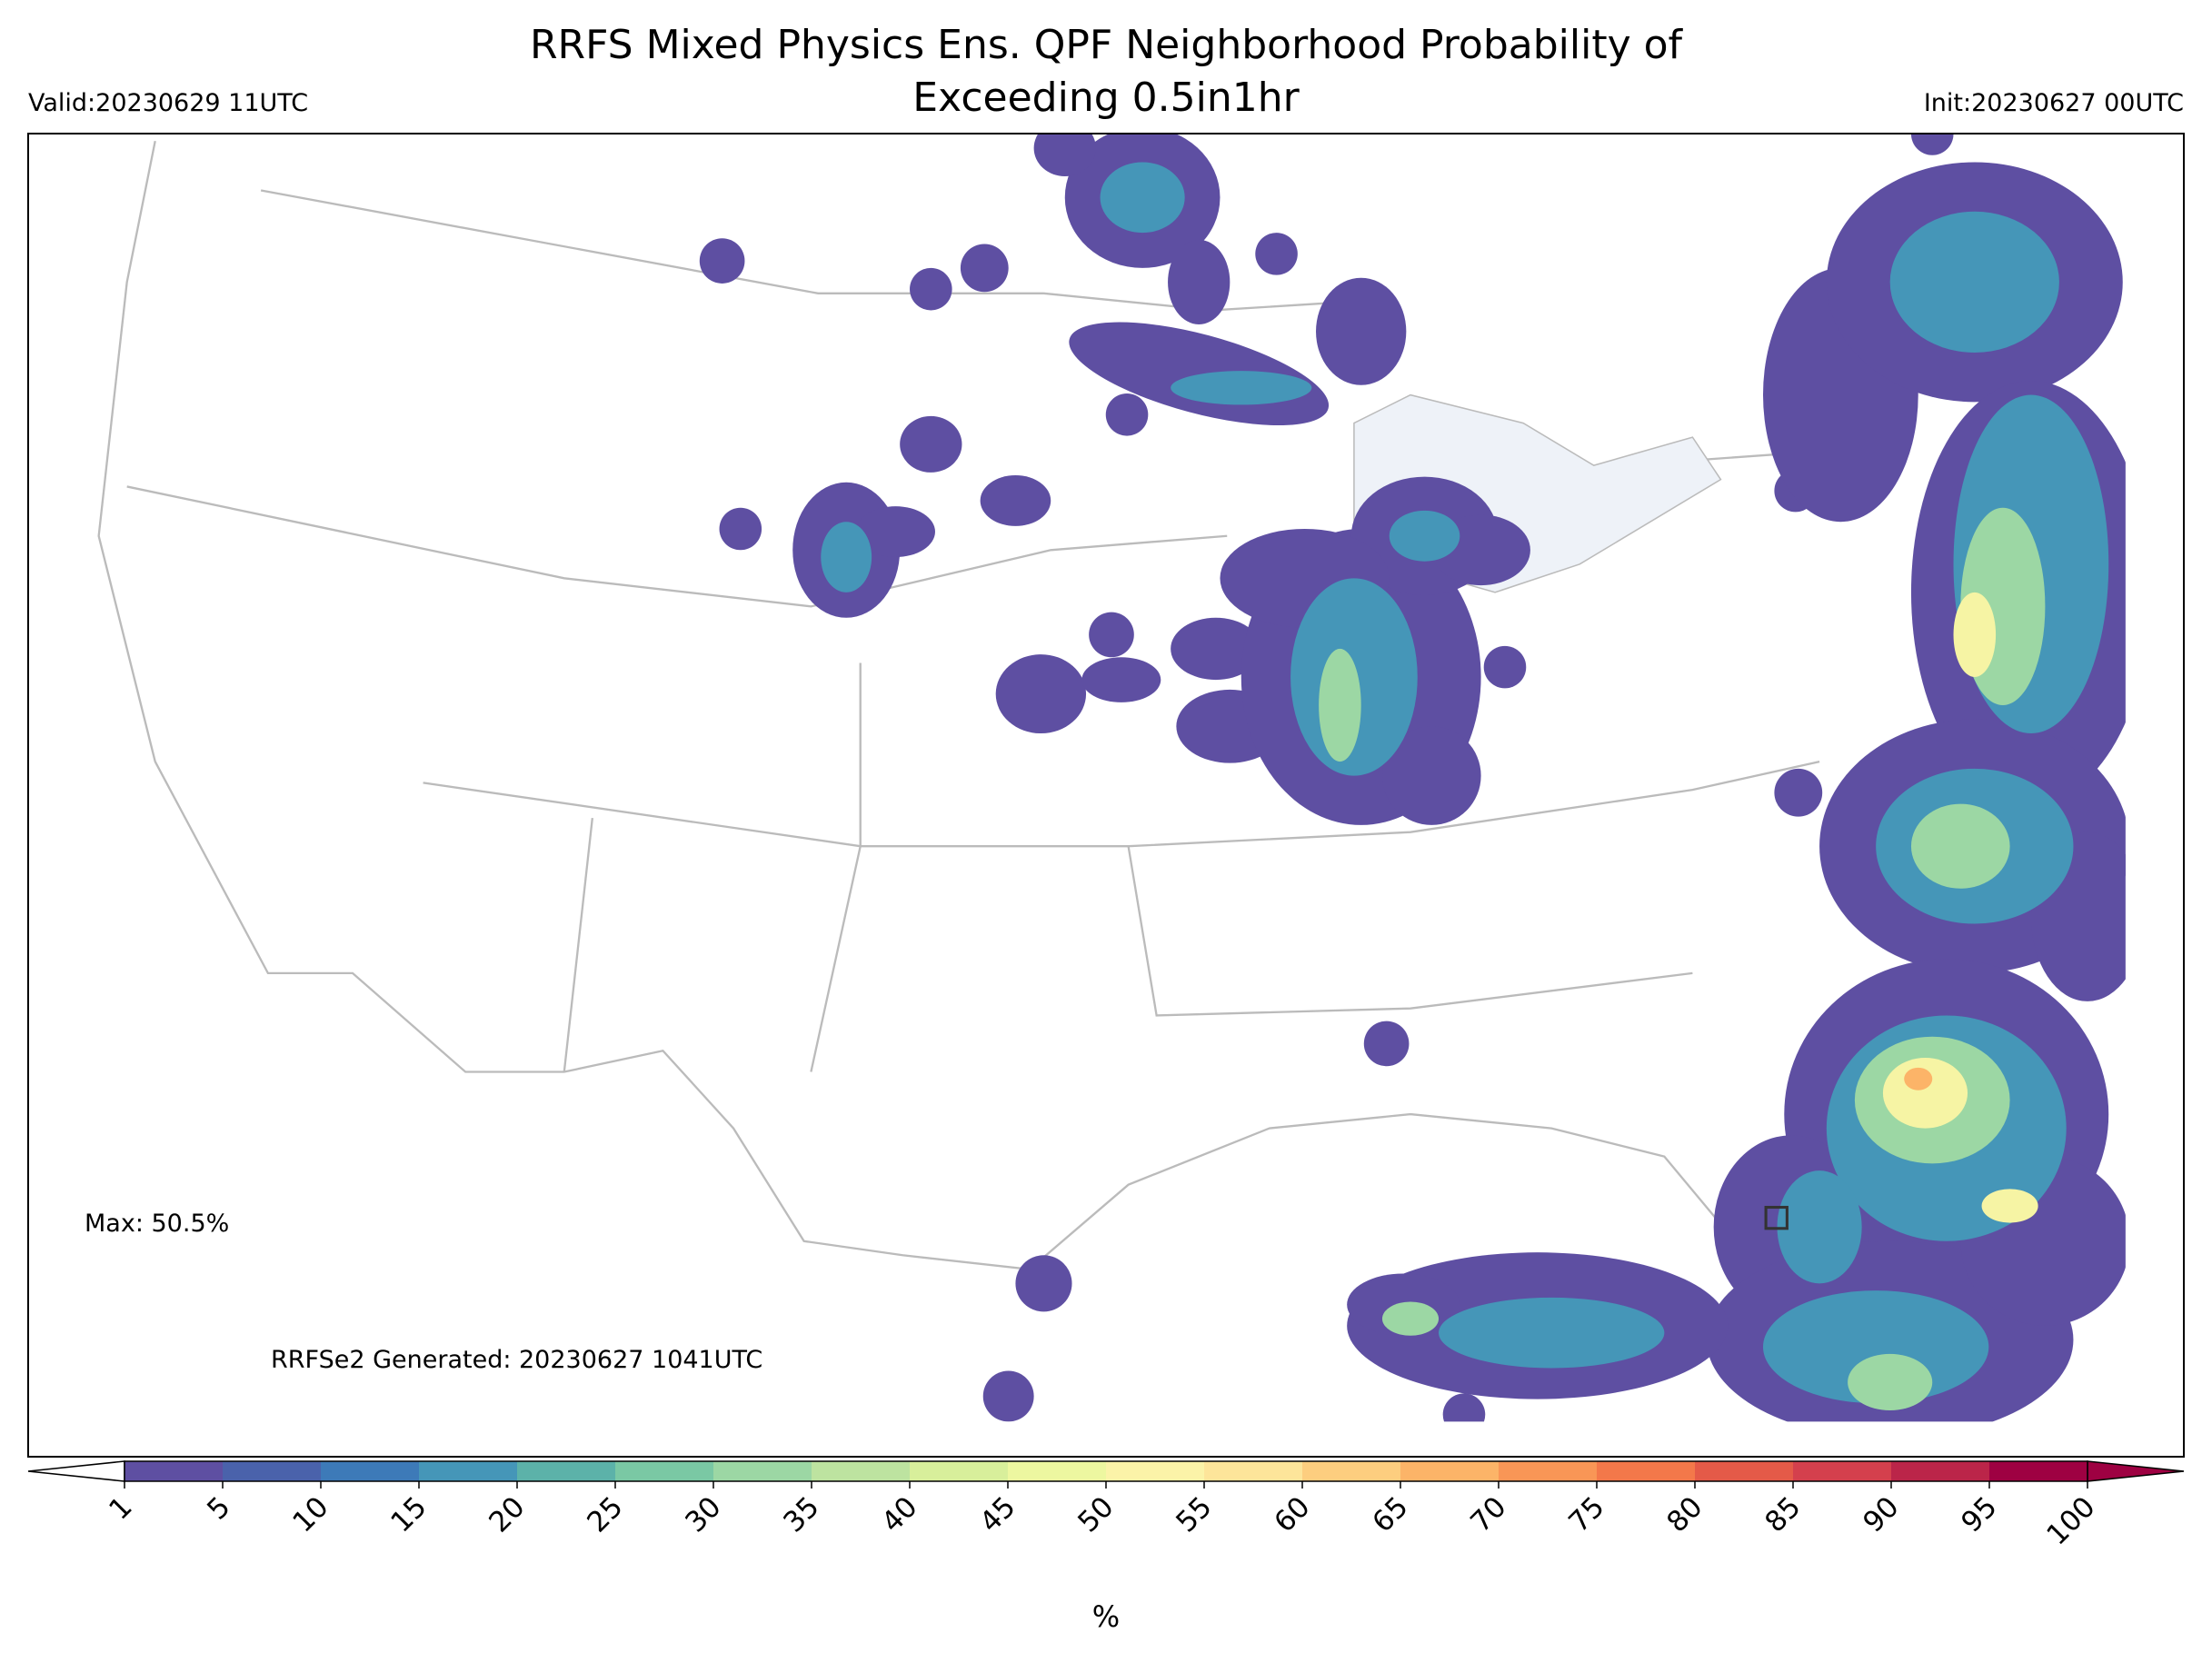 The height and width of the screenshot is (1663, 2212). Describe the element at coordinates (1292, 1514) in the screenshot. I see `colorbar-tick-label: 60` at that location.